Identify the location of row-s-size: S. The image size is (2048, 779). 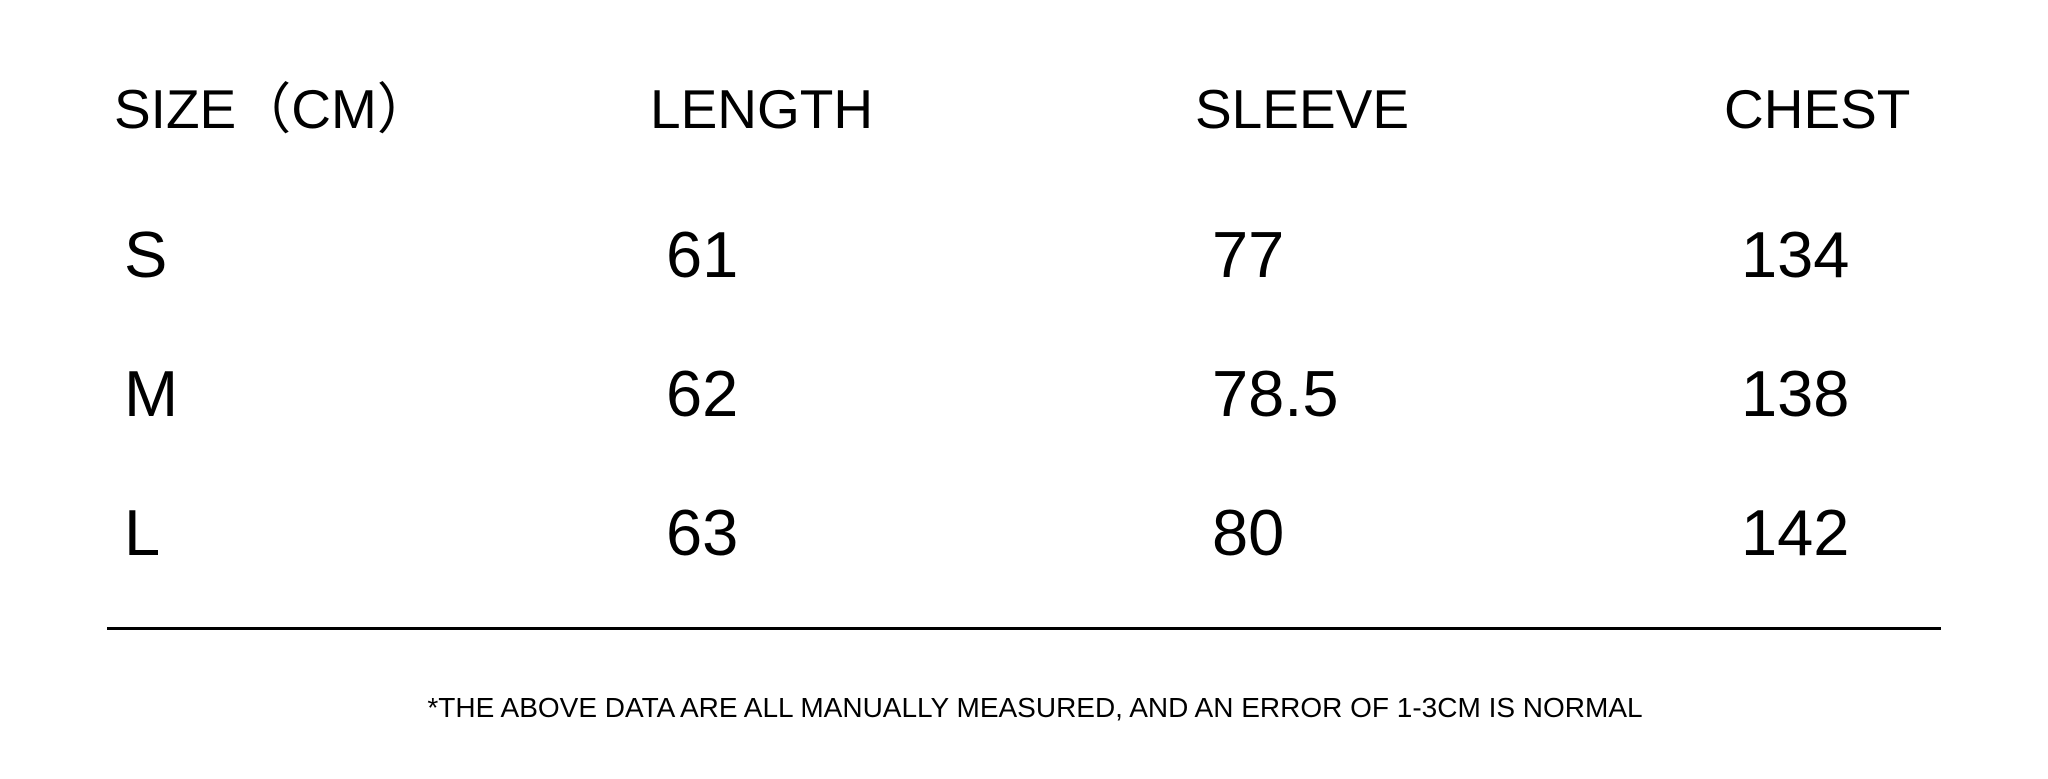
(146, 254).